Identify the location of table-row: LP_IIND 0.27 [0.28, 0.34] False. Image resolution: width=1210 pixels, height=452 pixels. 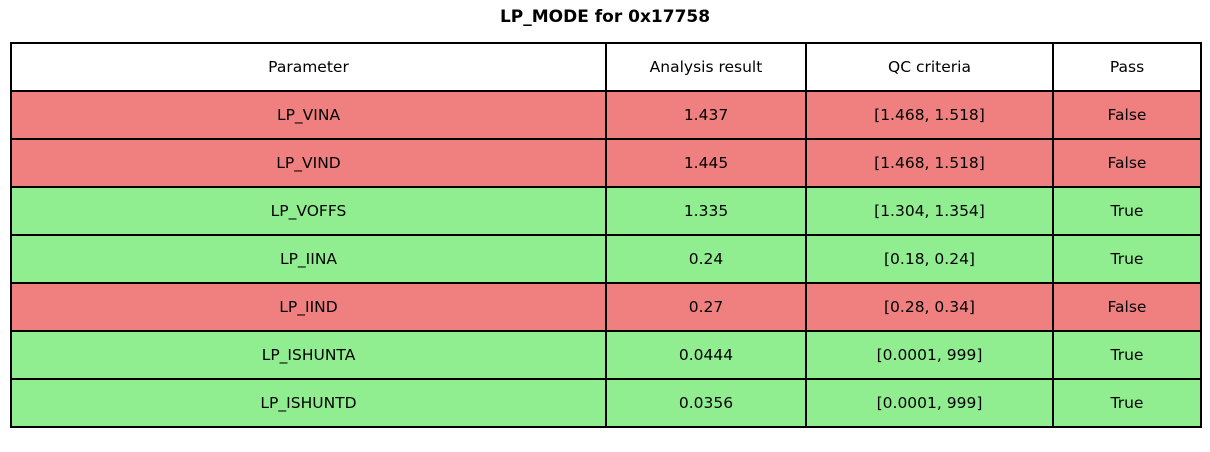
(606, 307).